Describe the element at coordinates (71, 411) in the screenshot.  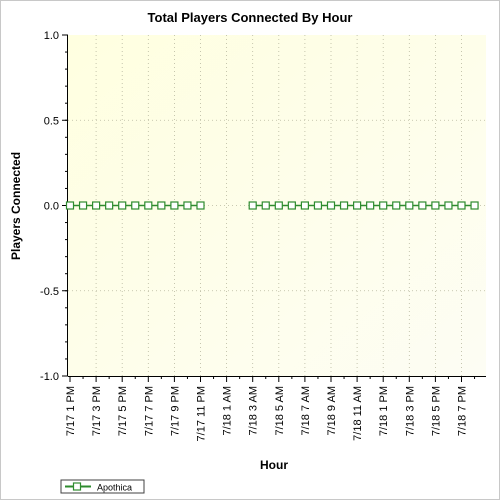
I see `x-tick-label: 7/17 1 PM` at that location.